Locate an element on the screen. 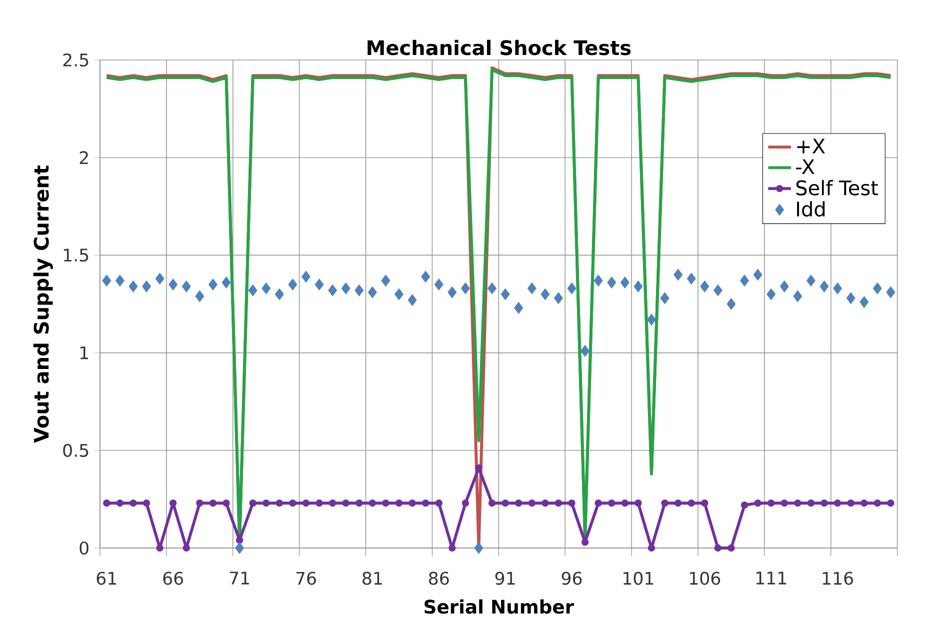 Image resolution: width=940 pixels, height=644 pixels. y-tick-label: 1.5 is located at coordinates (76, 255).